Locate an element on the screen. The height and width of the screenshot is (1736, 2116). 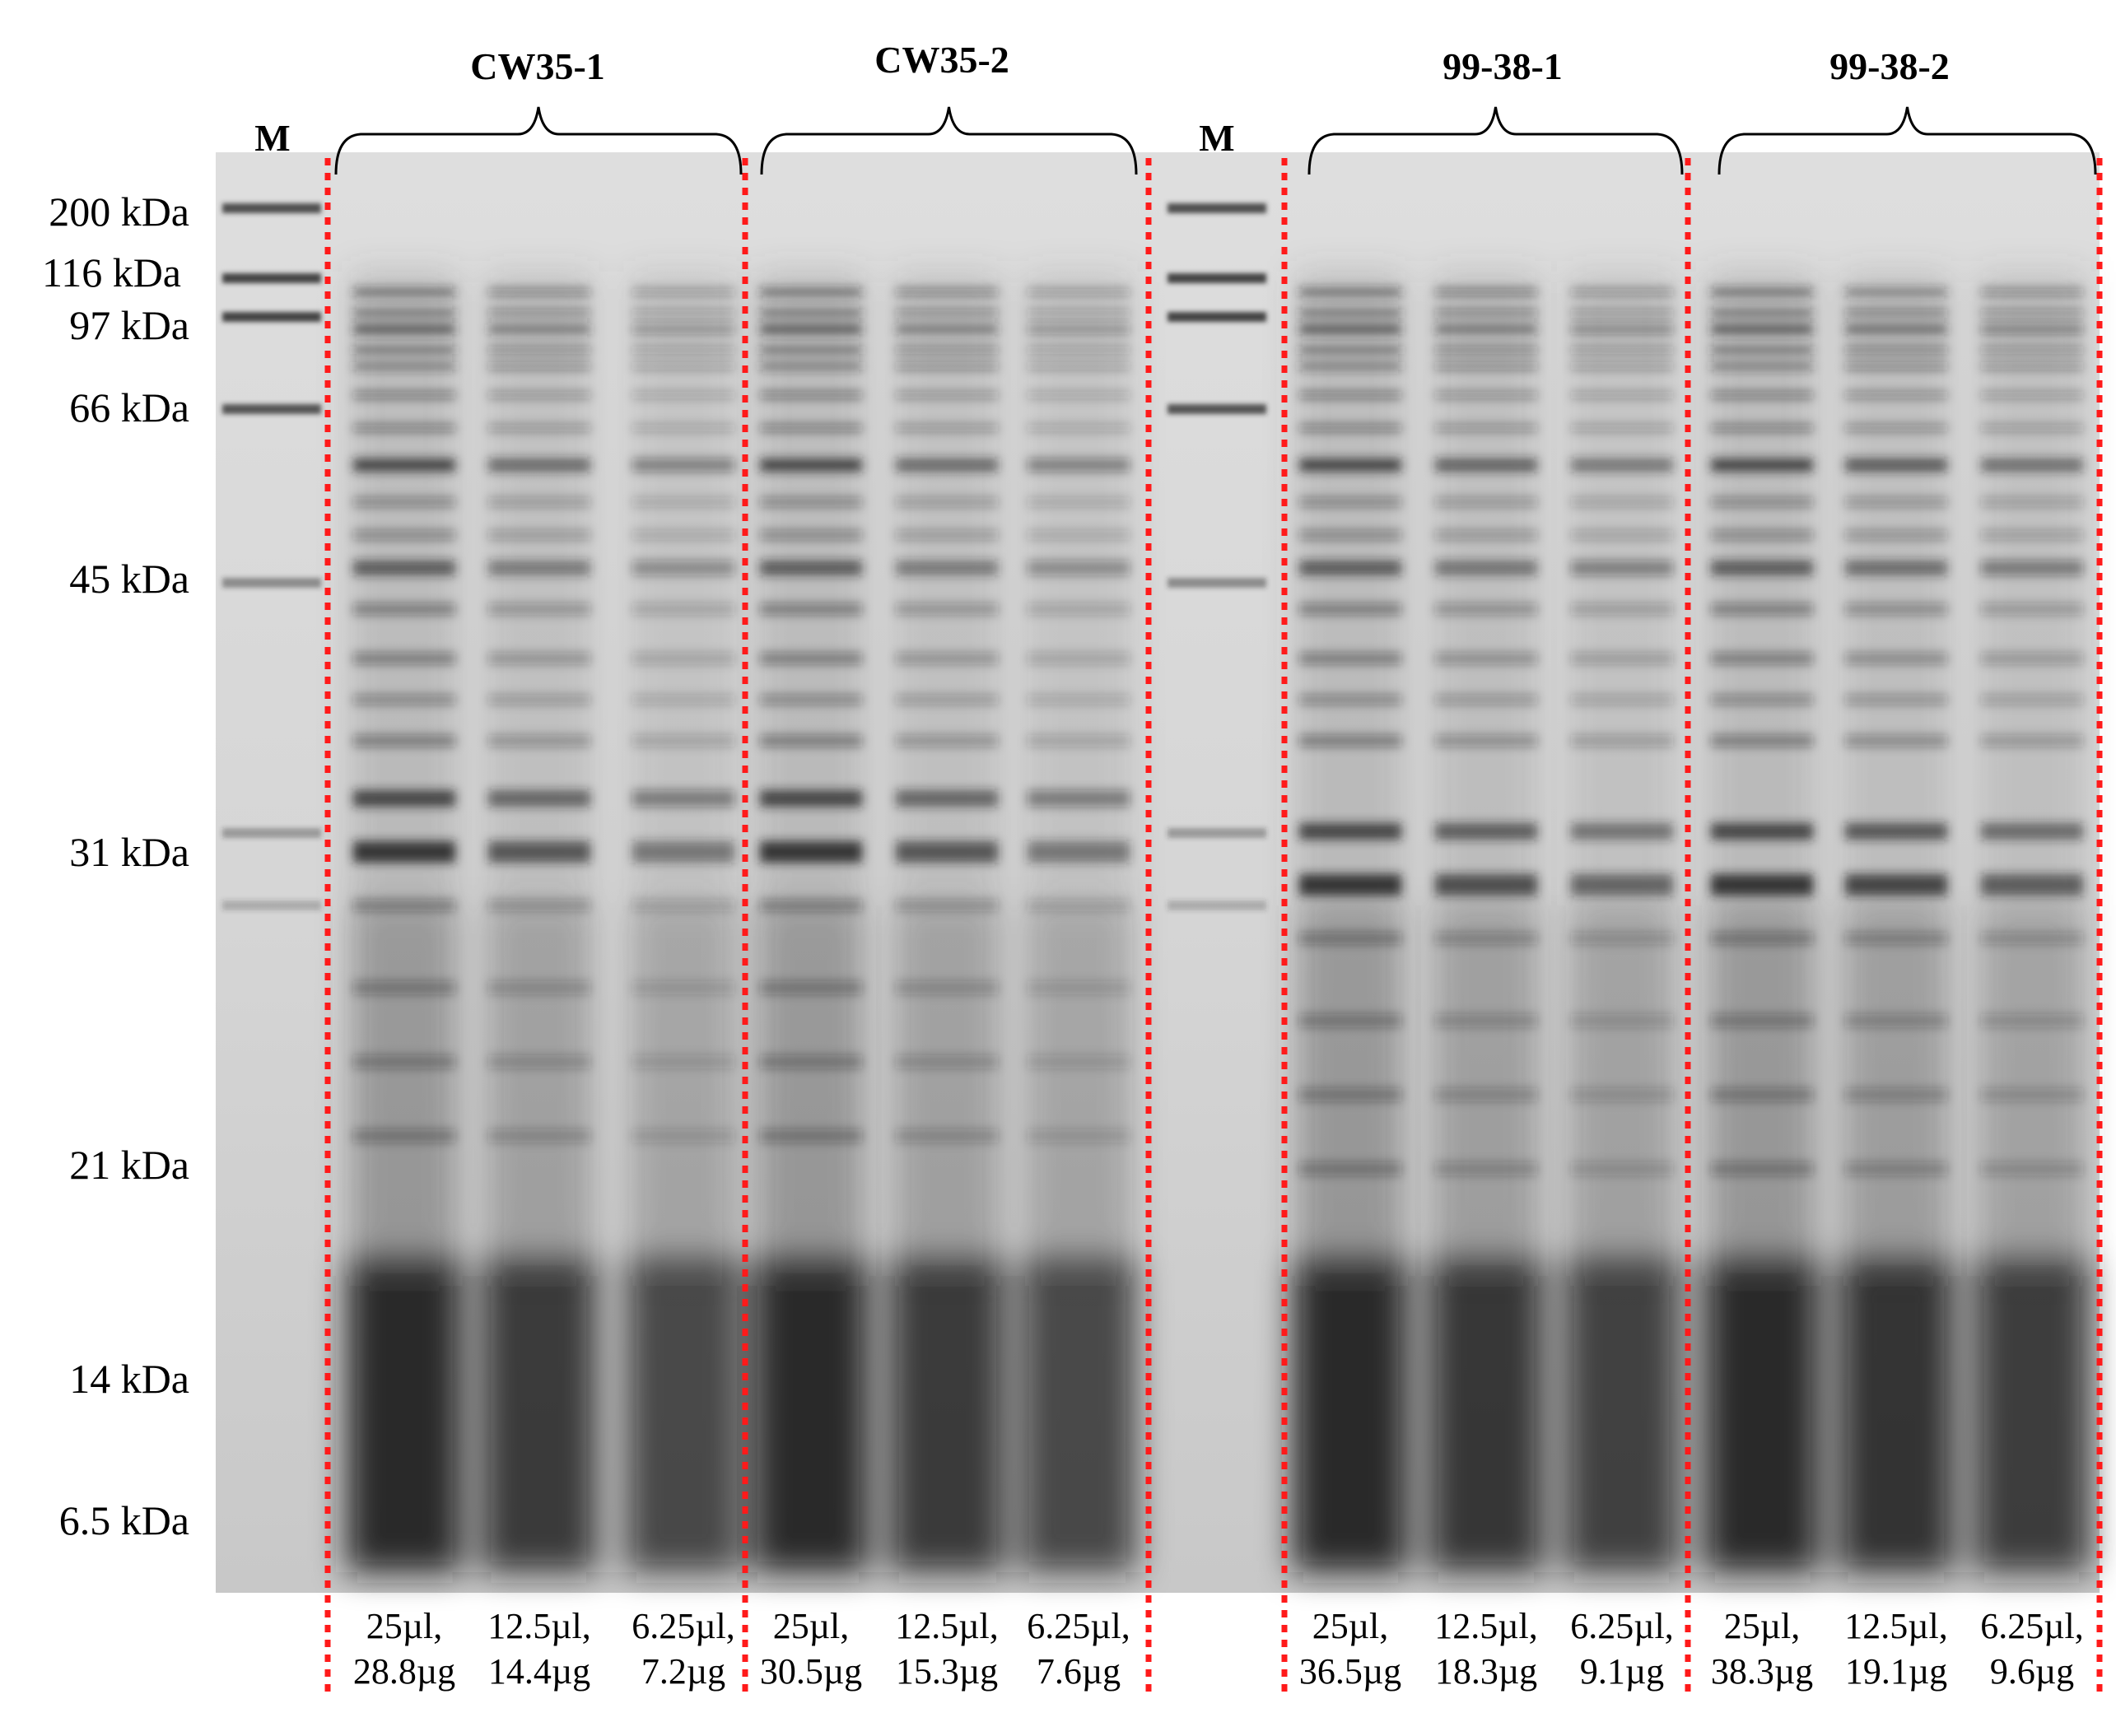
mw-label-66: 66 kDa is located at coordinates (129, 407).